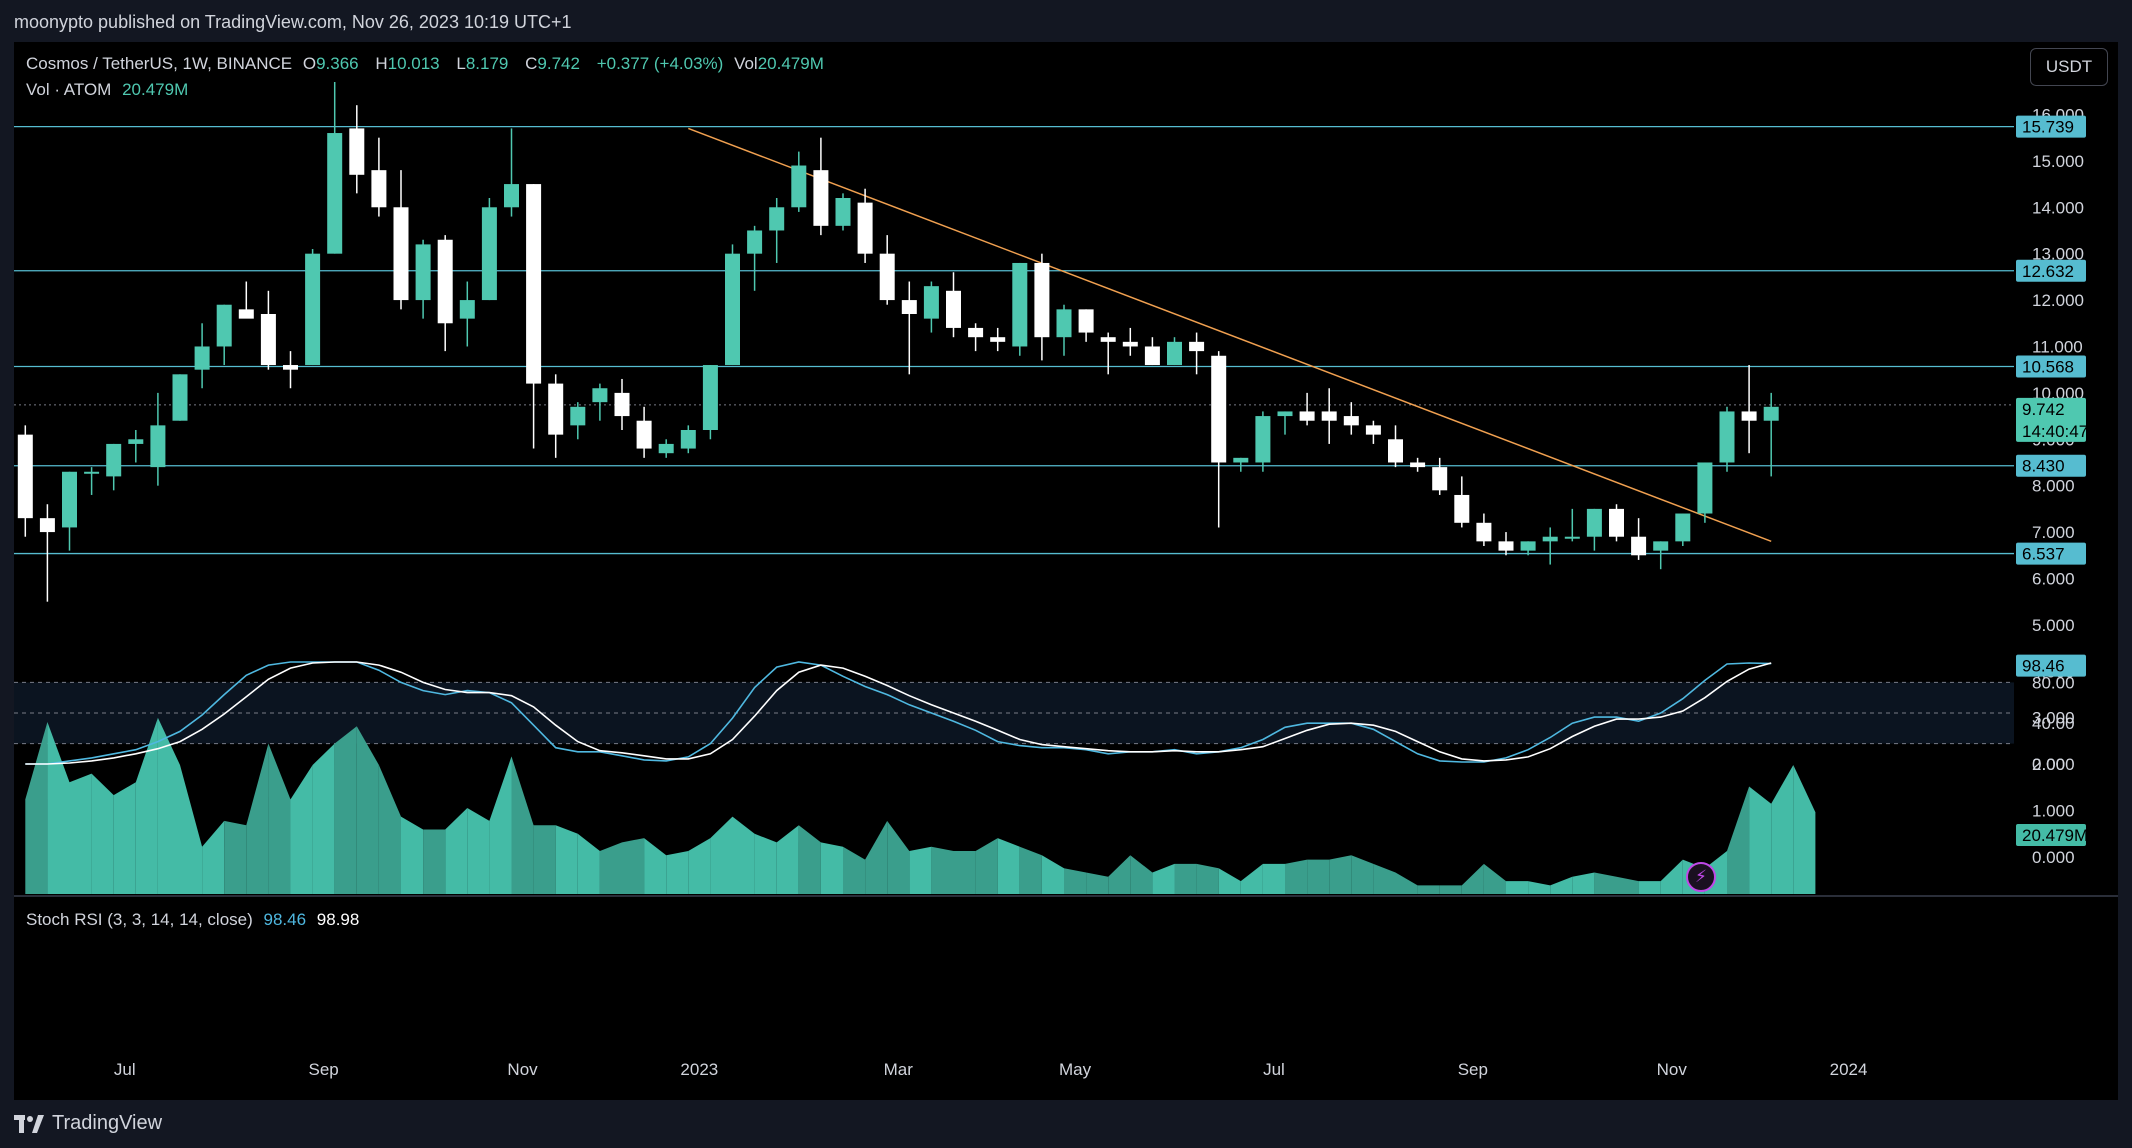 The width and height of the screenshot is (2132, 1148). What do you see at coordinates (1849, 1069) in the screenshot?
I see `x-axis-label: 2024` at bounding box center [1849, 1069].